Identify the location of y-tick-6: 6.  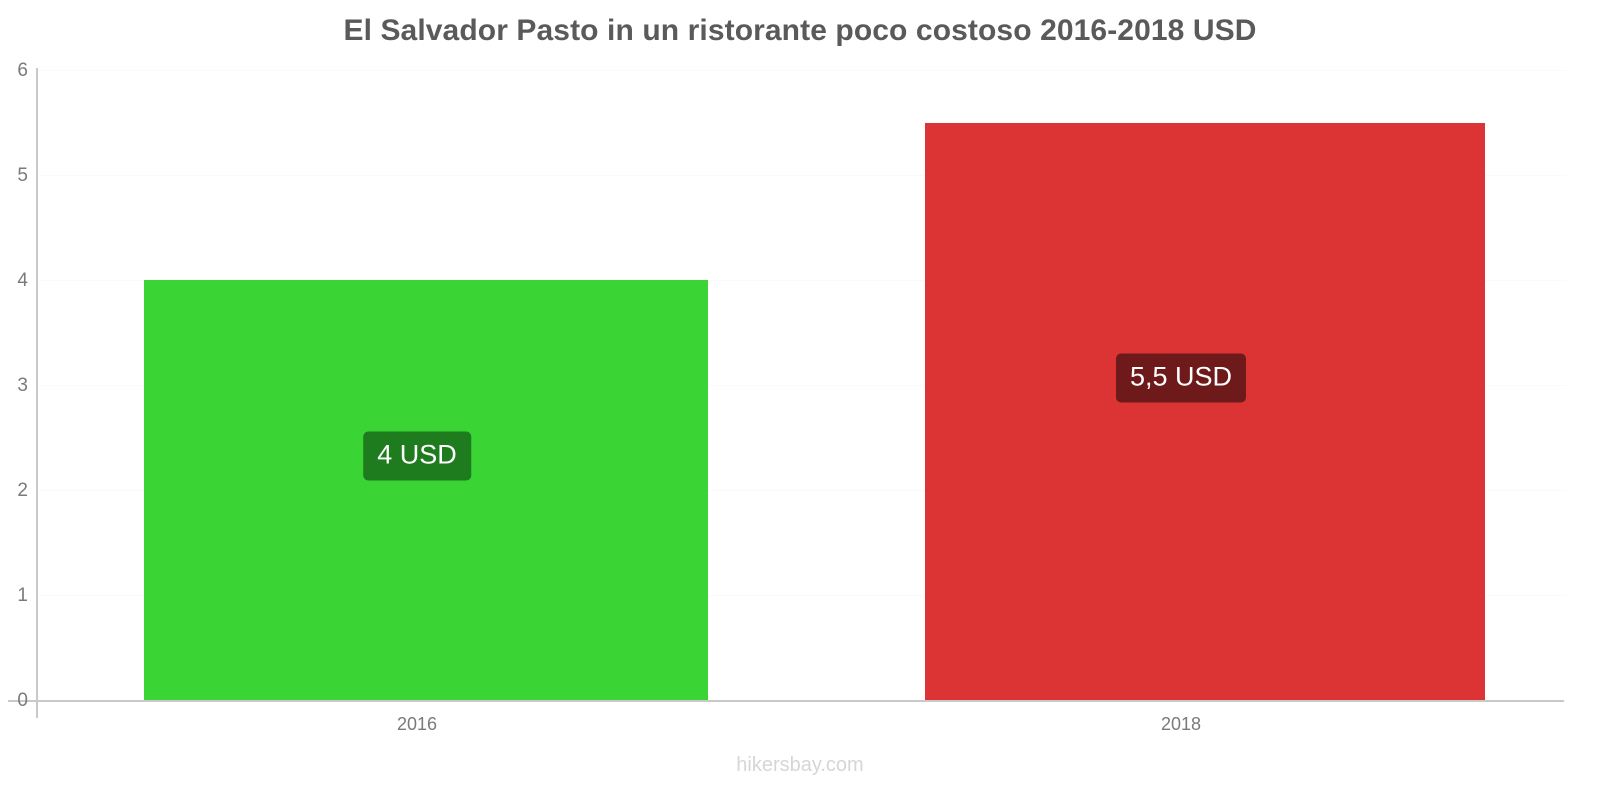
(22, 70).